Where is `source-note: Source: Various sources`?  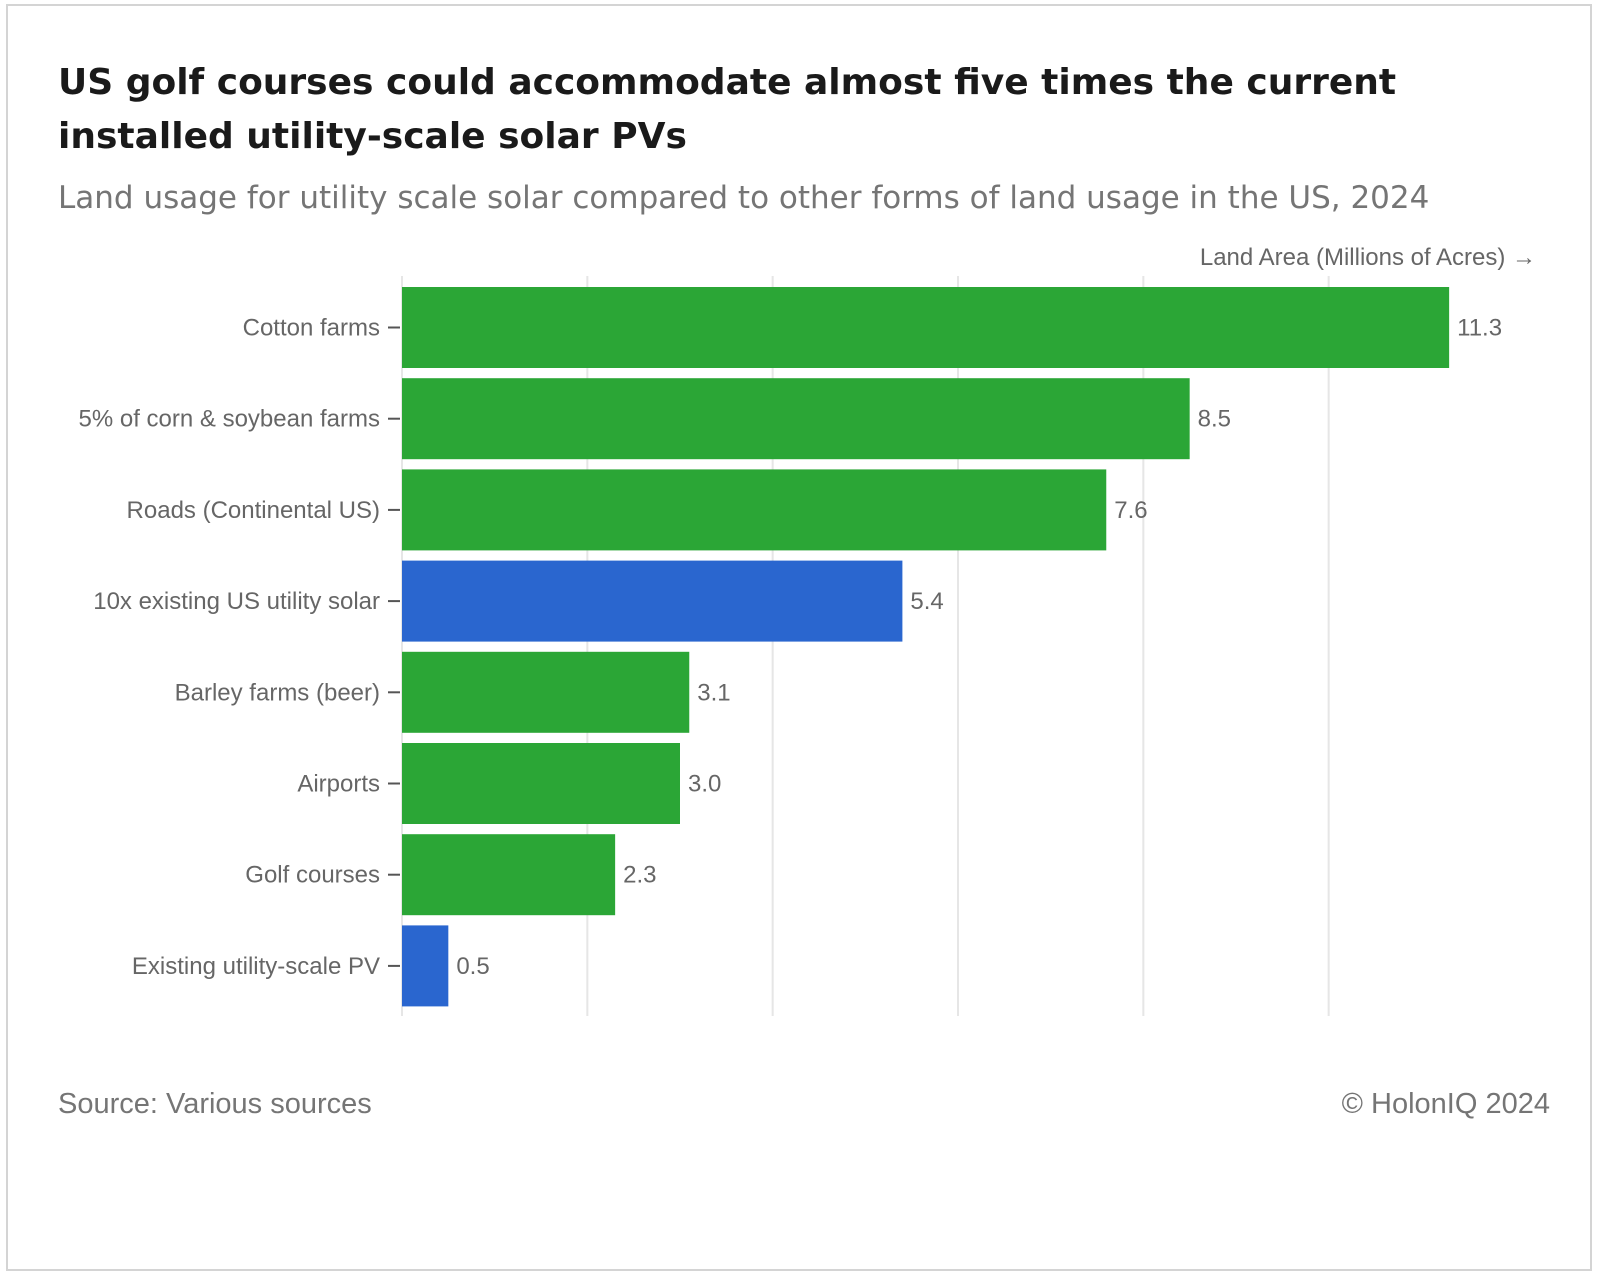 source-note: Source: Various sources is located at coordinates (215, 1104).